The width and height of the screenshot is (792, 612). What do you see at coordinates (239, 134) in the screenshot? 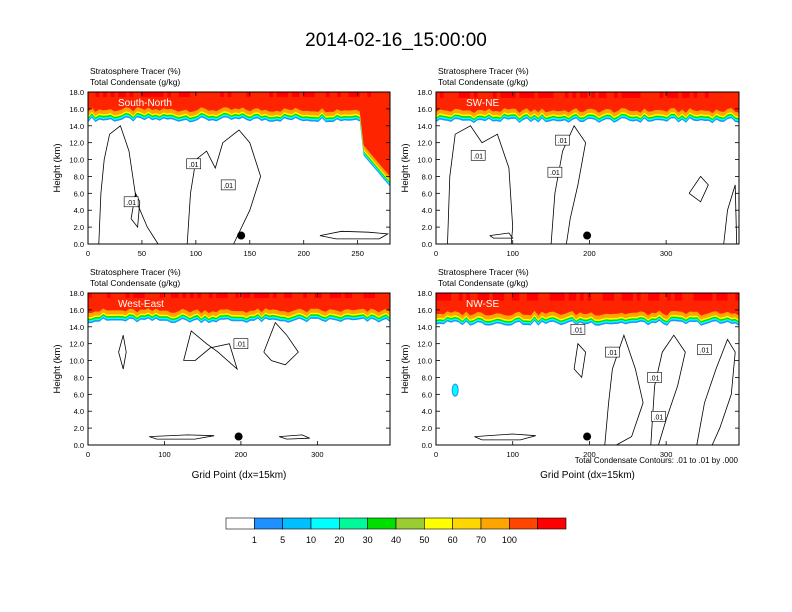
I see `tracer-fill` at bounding box center [239, 134].